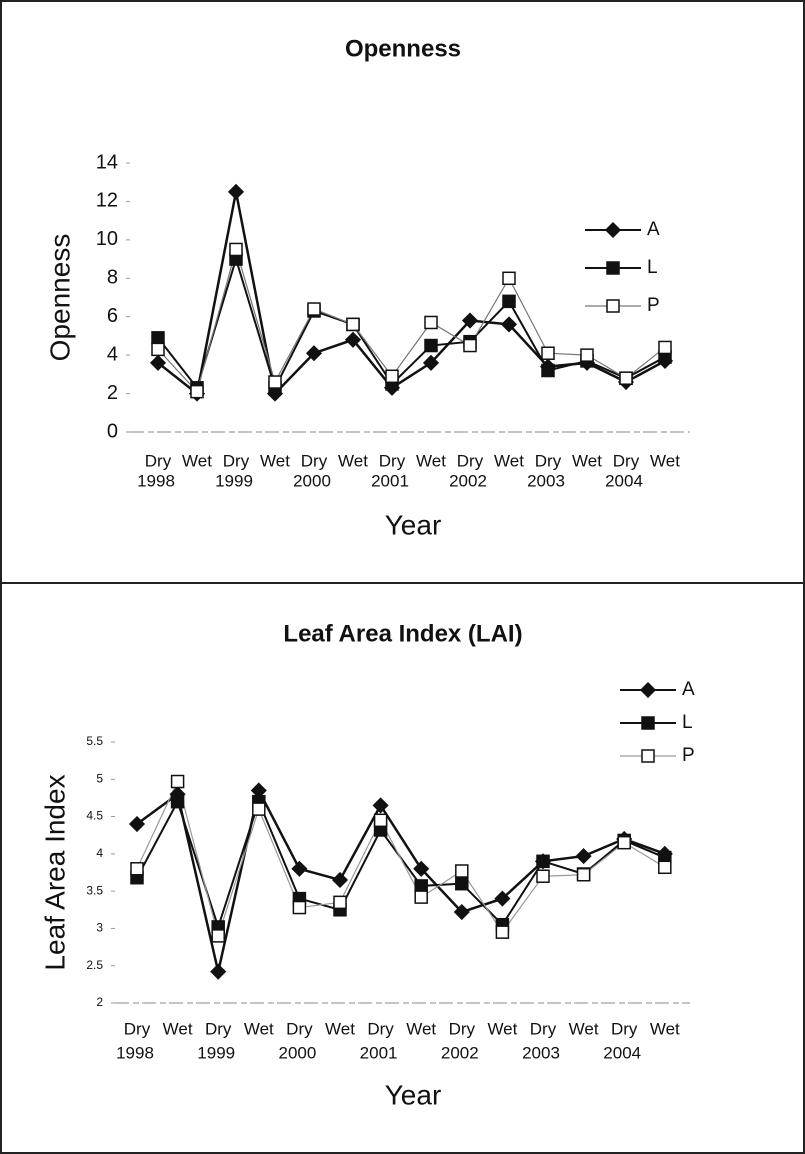  Describe the element at coordinates (403, 48) in the screenshot. I see `chart-title: Openness` at that location.